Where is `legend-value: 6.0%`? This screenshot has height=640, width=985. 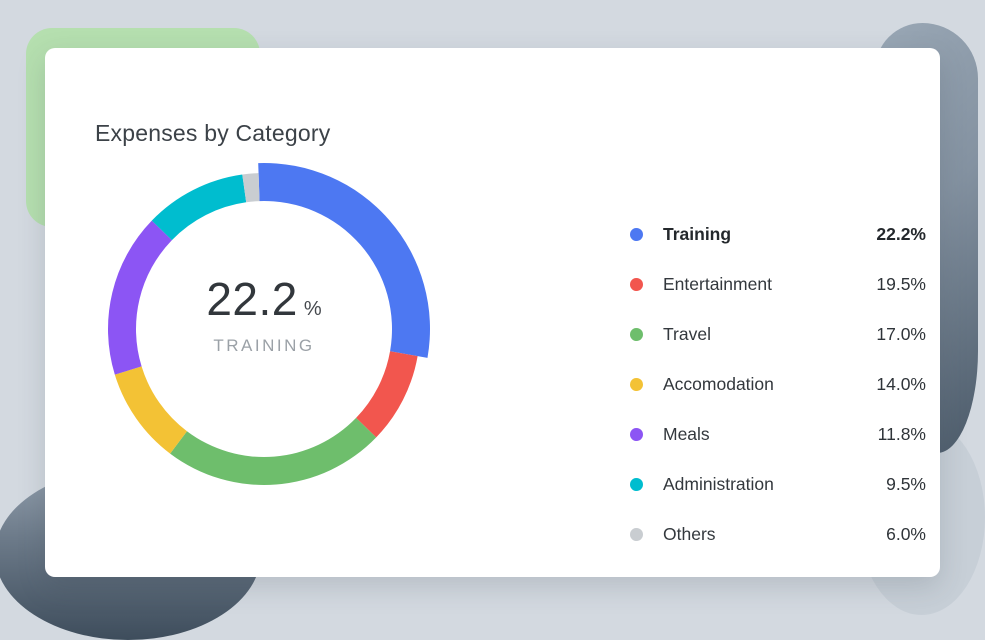 legend-value: 6.0% is located at coordinates (906, 533).